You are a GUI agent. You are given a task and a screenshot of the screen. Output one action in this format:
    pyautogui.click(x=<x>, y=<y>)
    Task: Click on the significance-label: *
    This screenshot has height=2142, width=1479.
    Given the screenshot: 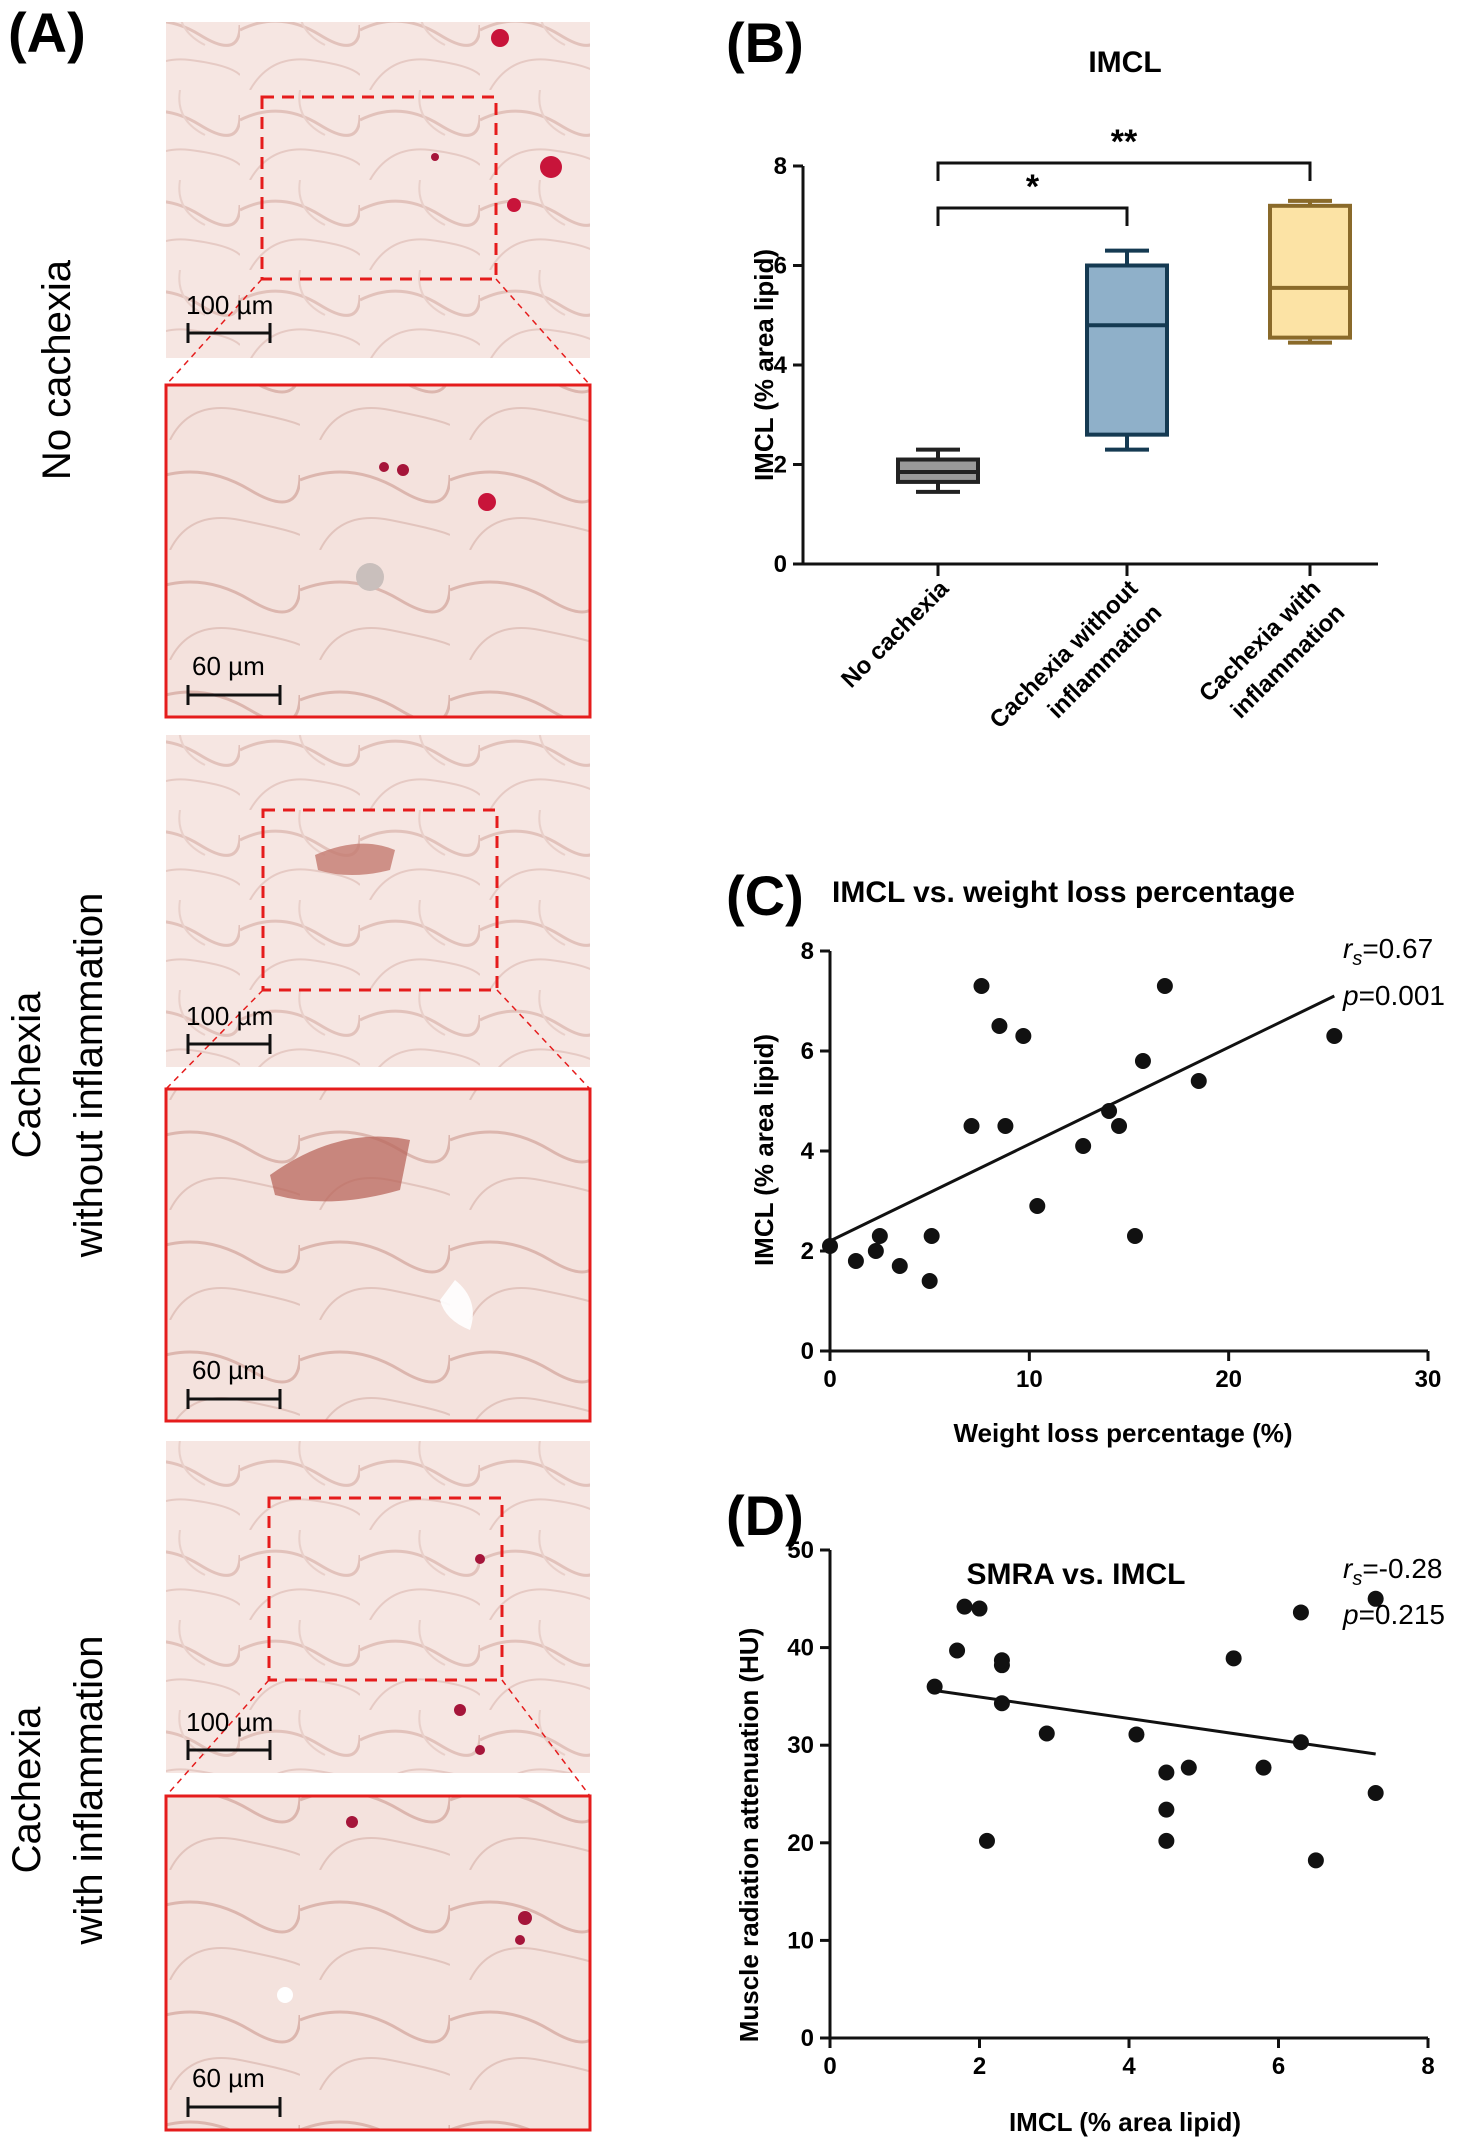 What is the action you would take?
    pyautogui.click(x=1033, y=187)
    